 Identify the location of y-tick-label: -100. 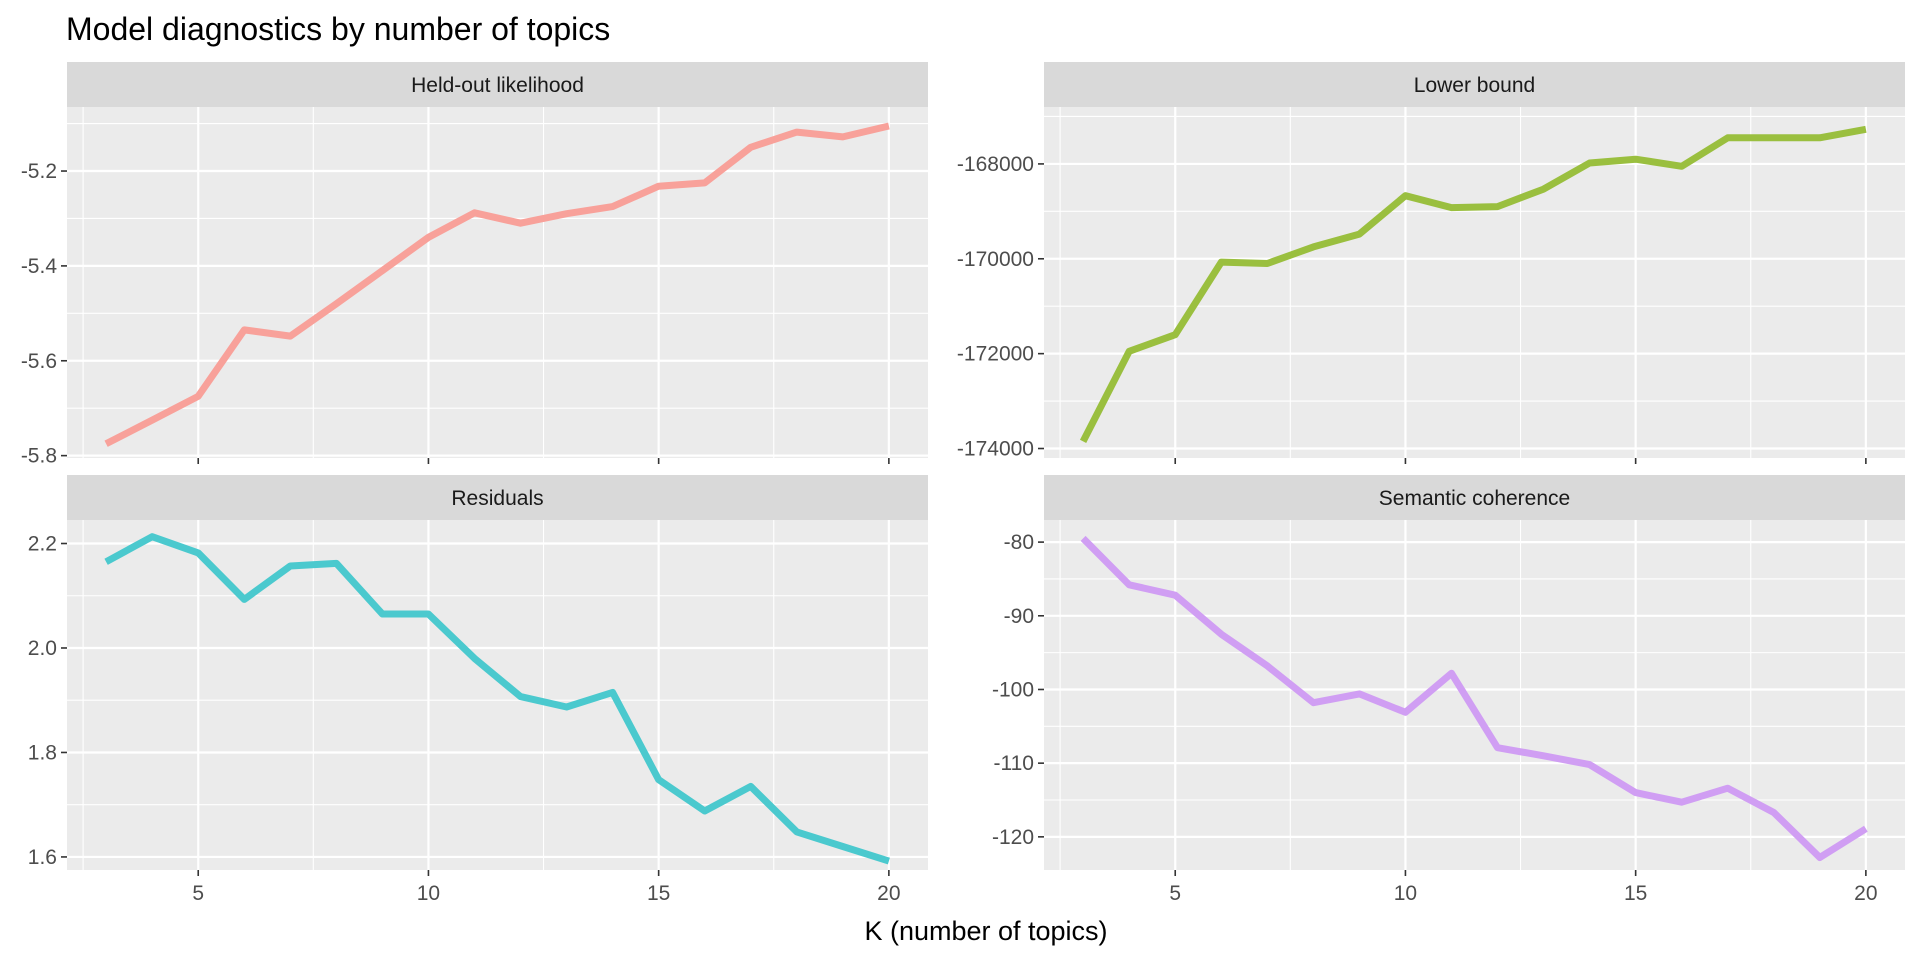
(1013, 689).